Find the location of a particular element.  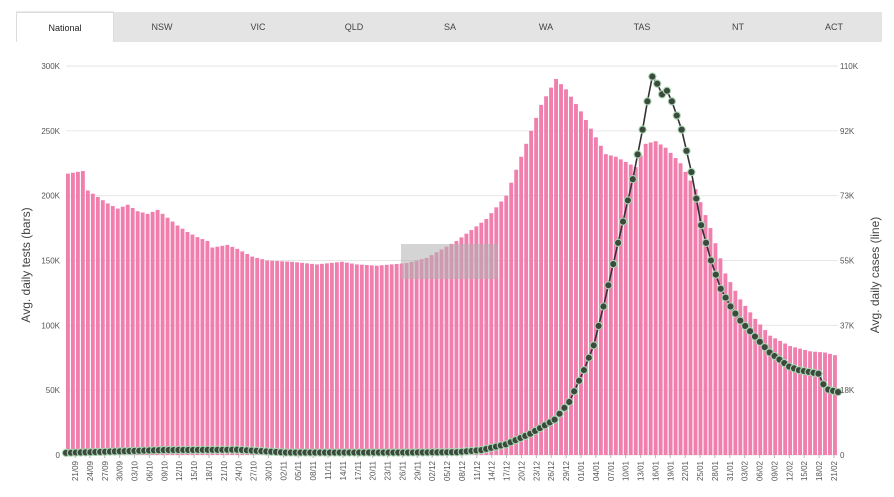

y-tick-left: 50K is located at coordinates (53, 390).